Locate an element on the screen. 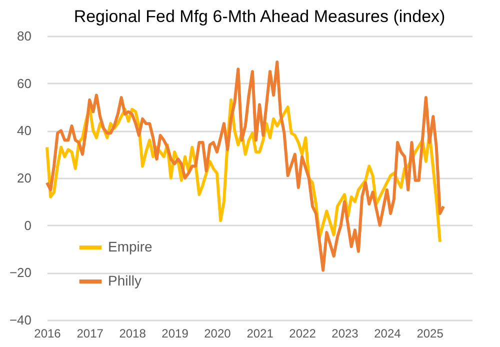 The image size is (500, 347). x-tick-label: 2024 is located at coordinates (388, 333).